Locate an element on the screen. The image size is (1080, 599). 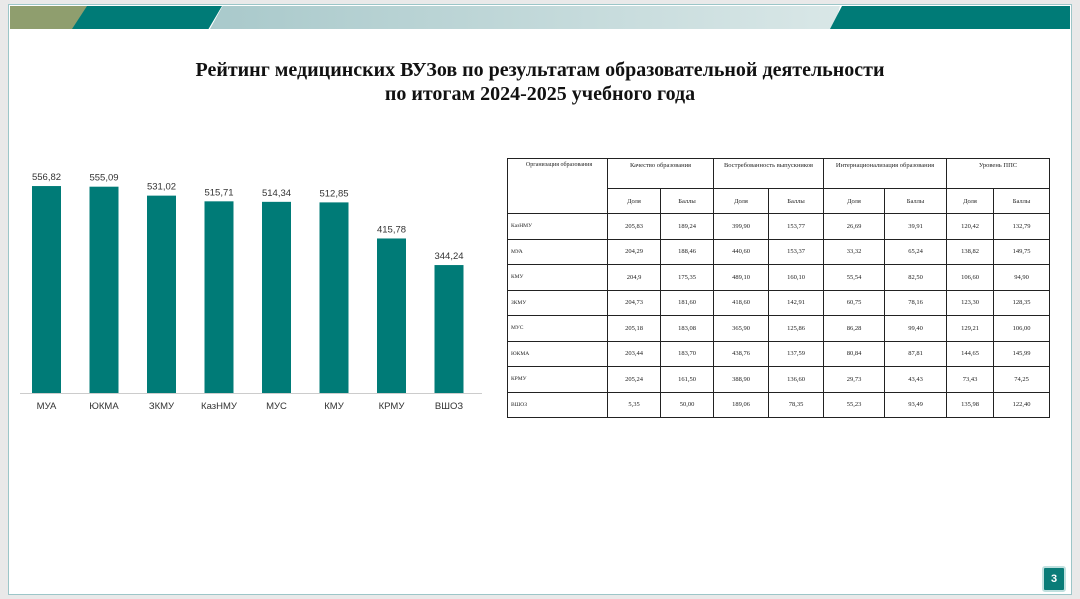
category-label: КазНМУ is located at coordinates (219, 406).